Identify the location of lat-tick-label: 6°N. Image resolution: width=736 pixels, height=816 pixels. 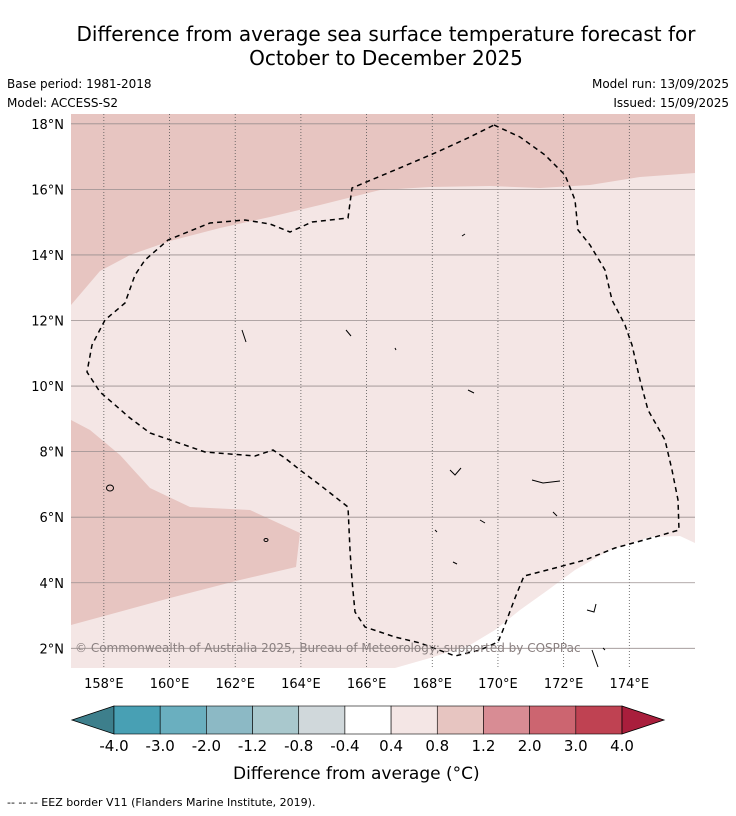
(52, 518).